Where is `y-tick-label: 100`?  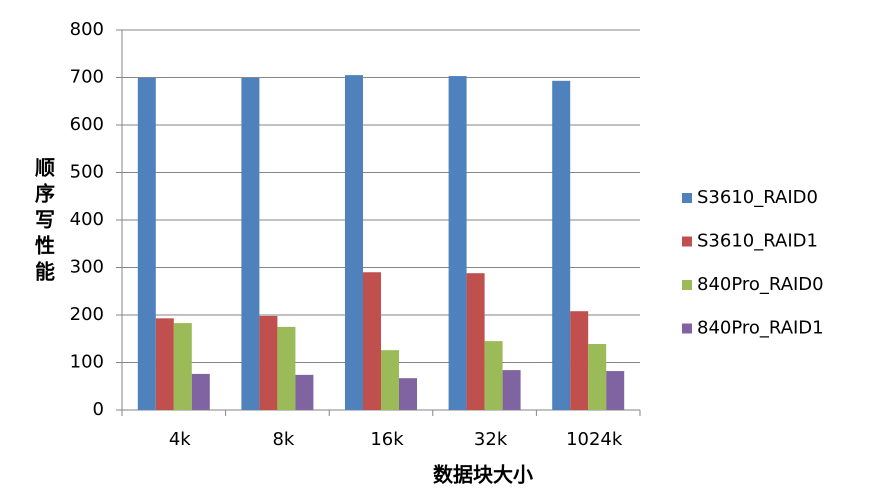
y-tick-label: 100 is located at coordinates (87, 362).